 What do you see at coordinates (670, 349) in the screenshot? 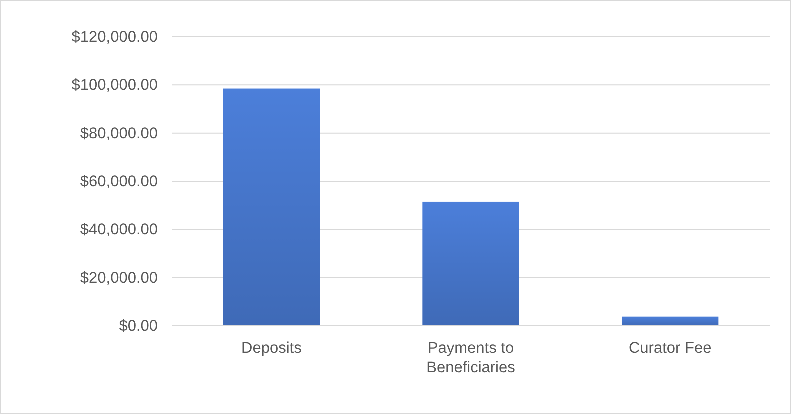
I see `x-tick-label: Curator Fee` at bounding box center [670, 349].